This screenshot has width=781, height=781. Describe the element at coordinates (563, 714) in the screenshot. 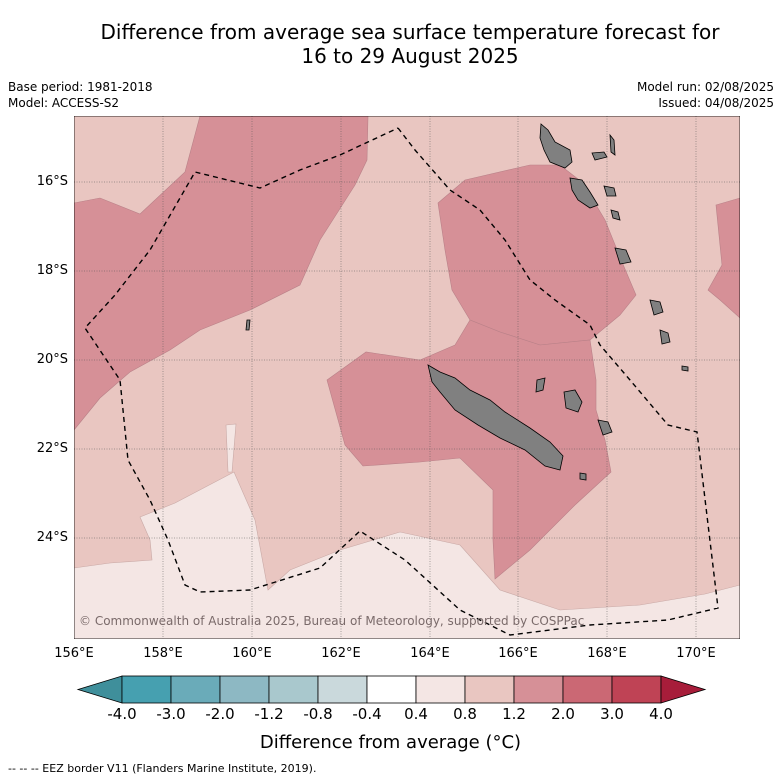

I see `colorbar-tick-label: 2.0` at that location.